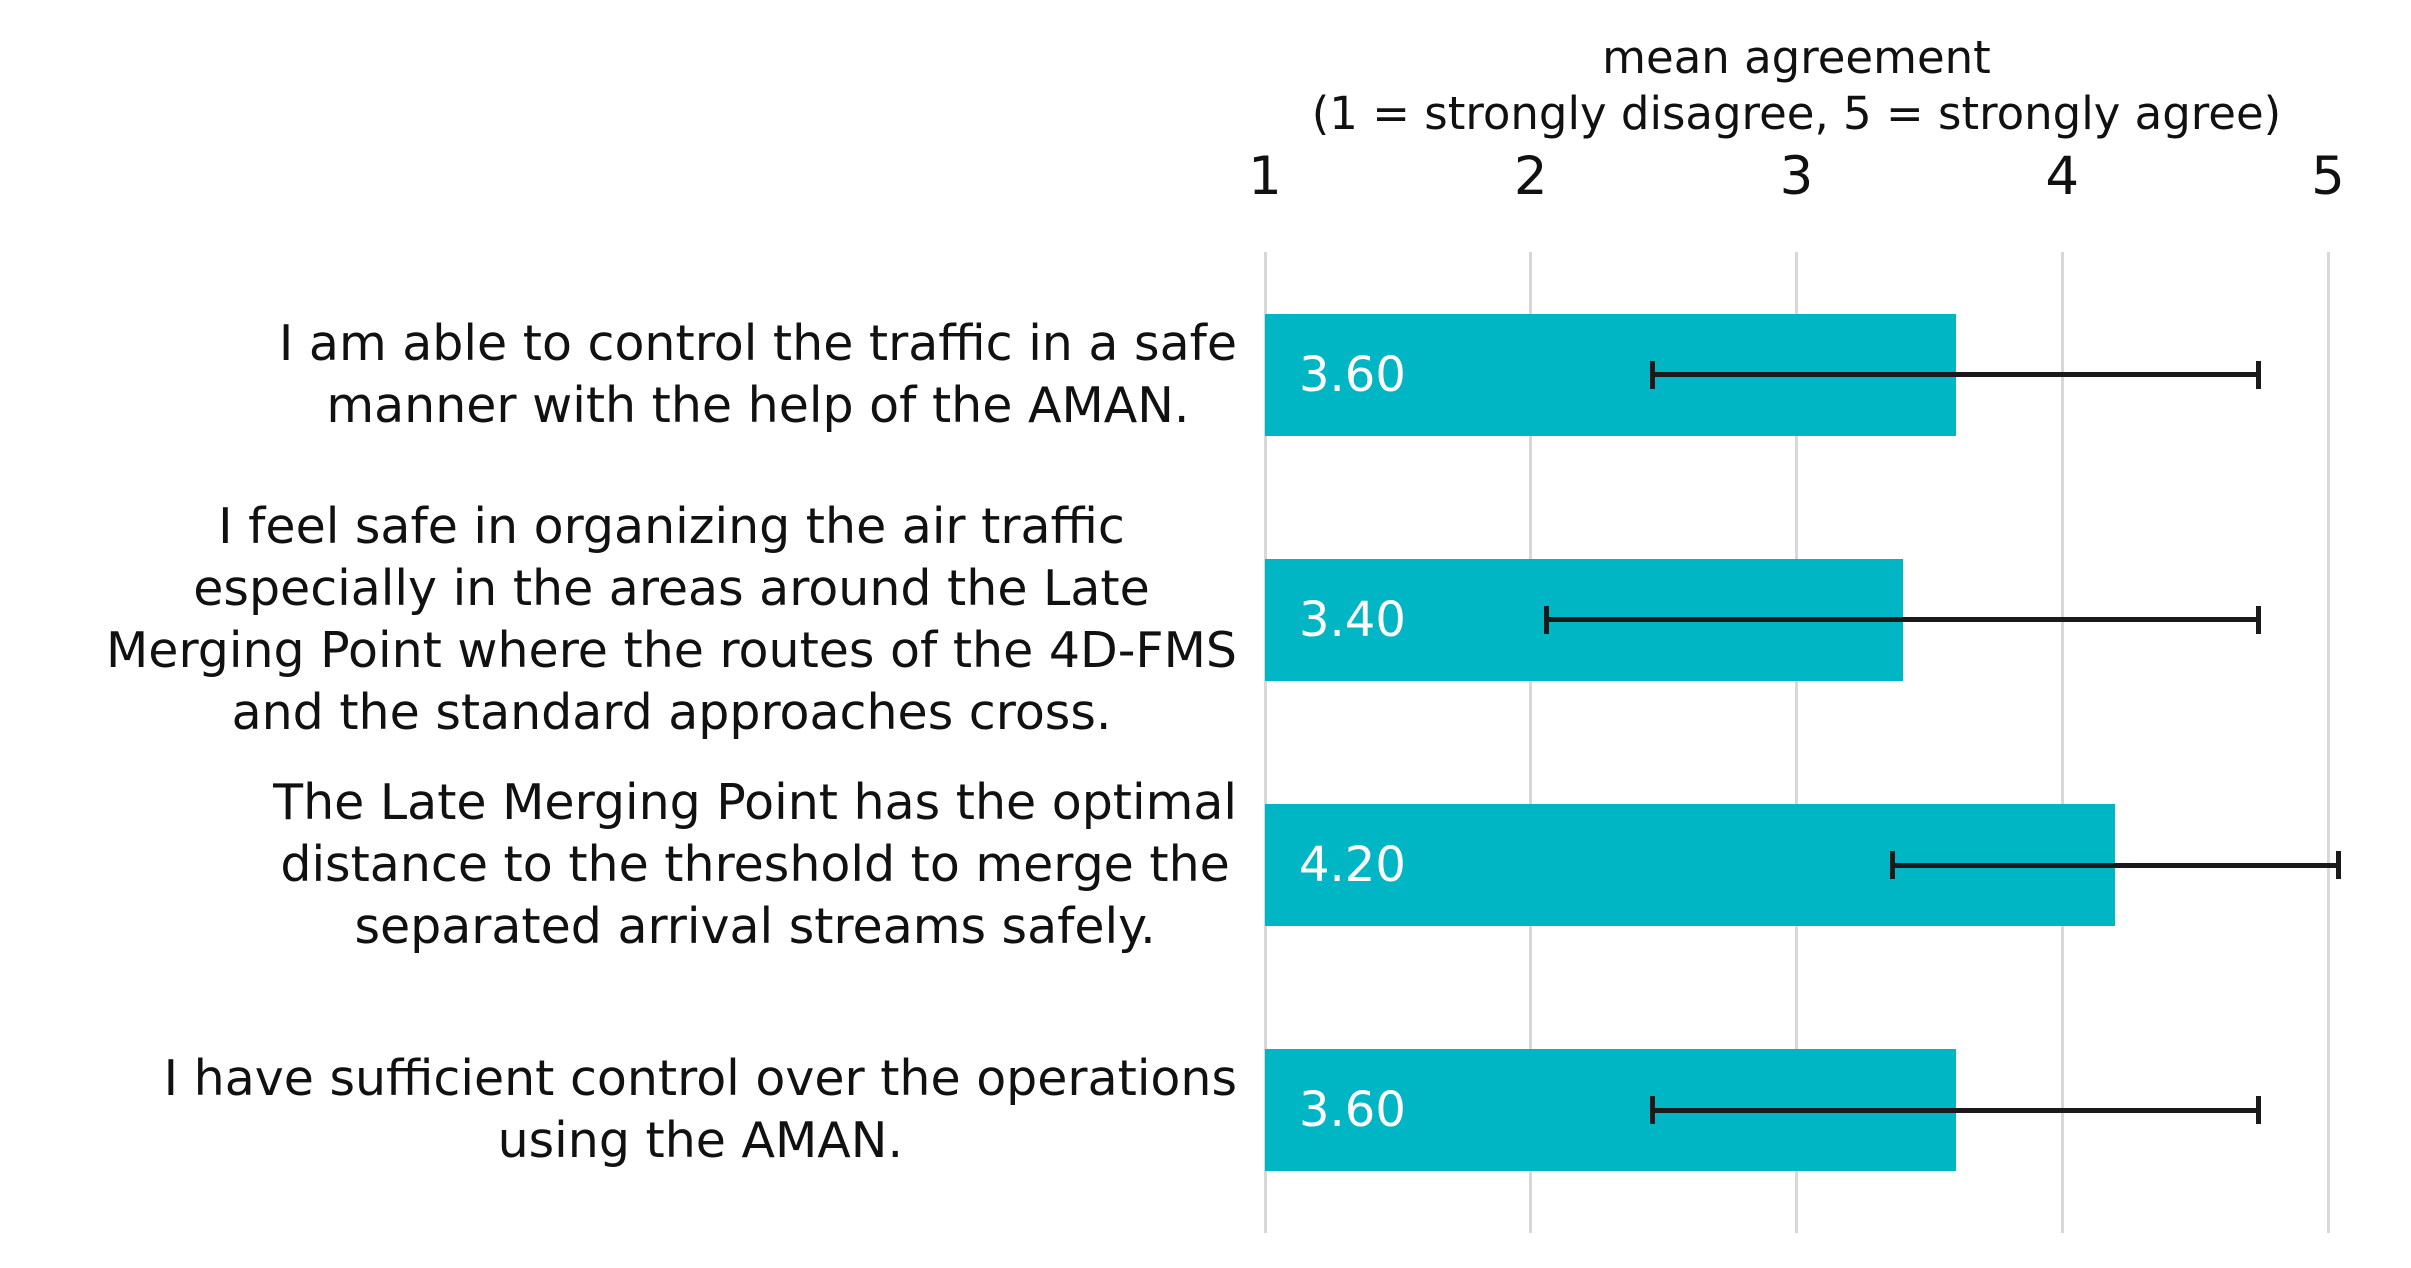 The image size is (2411, 1268). I want to click on bar-value-label: 4.20, so click(1352, 865).